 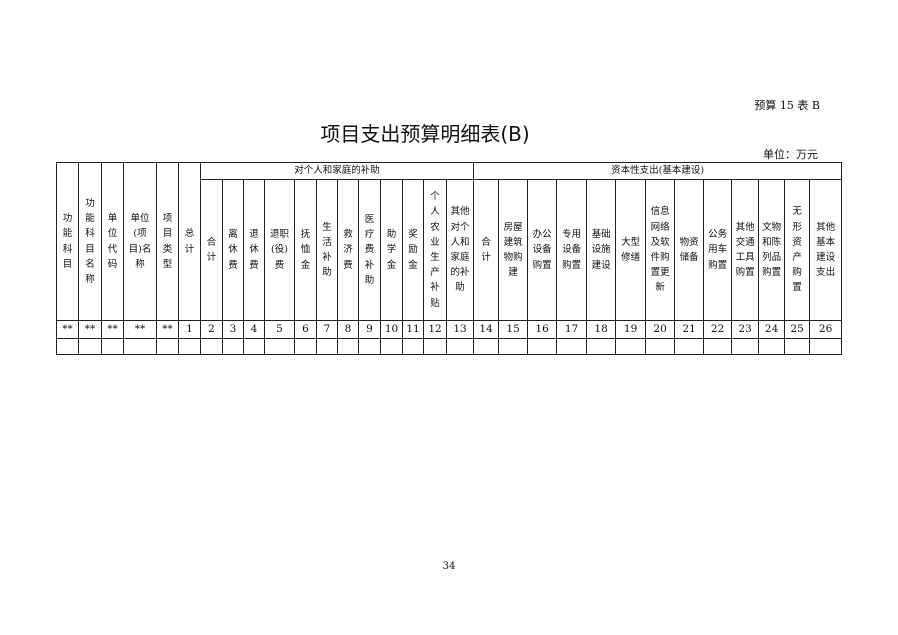 I want to click on empty-data-row, so click(x=449, y=346).